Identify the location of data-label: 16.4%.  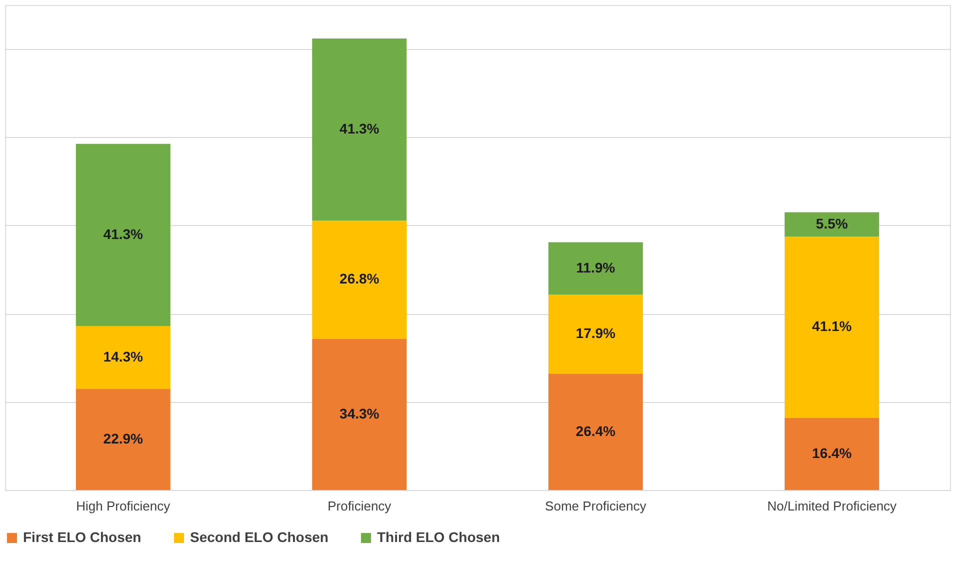
(832, 452).